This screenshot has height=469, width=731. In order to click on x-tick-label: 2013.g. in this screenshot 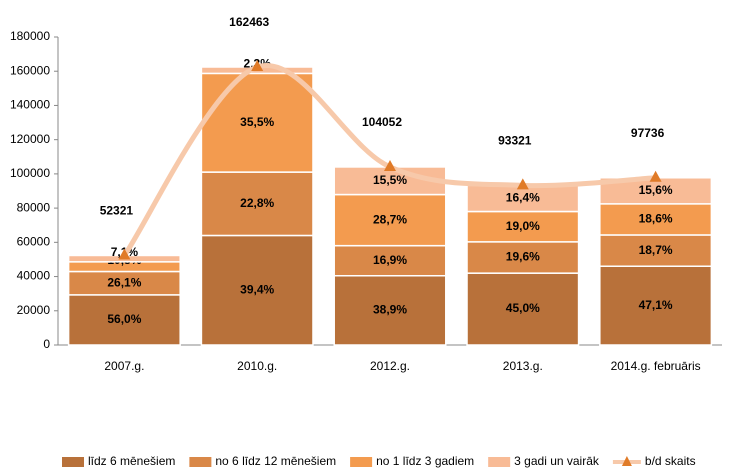, I will do `click(523, 366)`.